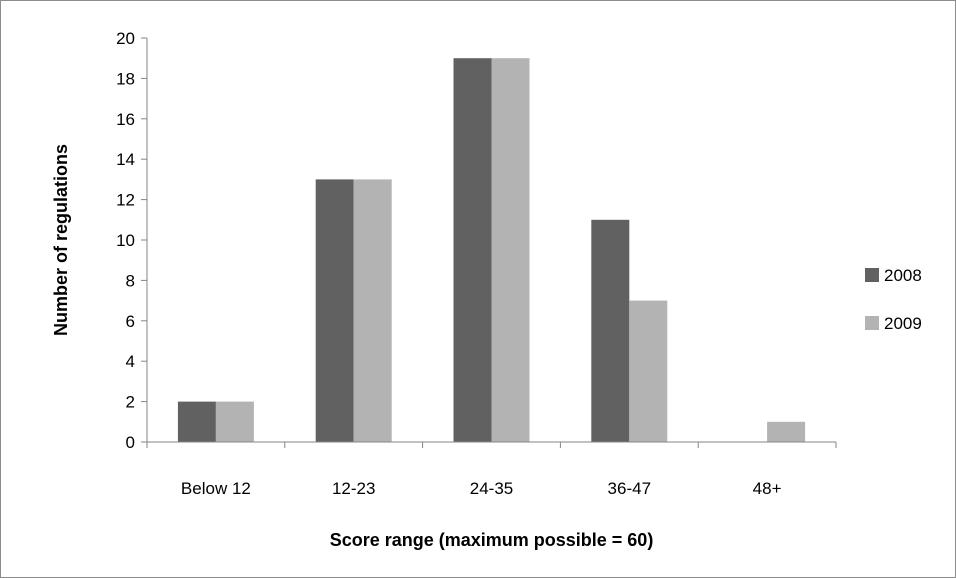  What do you see at coordinates (492, 540) in the screenshot?
I see `x-axis-title: Score range (maximum possible = 60)` at bounding box center [492, 540].